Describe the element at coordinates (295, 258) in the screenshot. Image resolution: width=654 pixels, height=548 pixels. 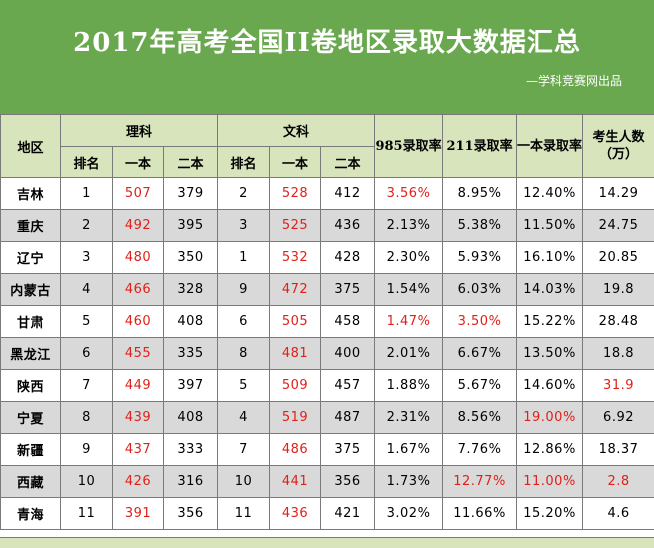
I see `arts-tier1-cell: 532` at that location.